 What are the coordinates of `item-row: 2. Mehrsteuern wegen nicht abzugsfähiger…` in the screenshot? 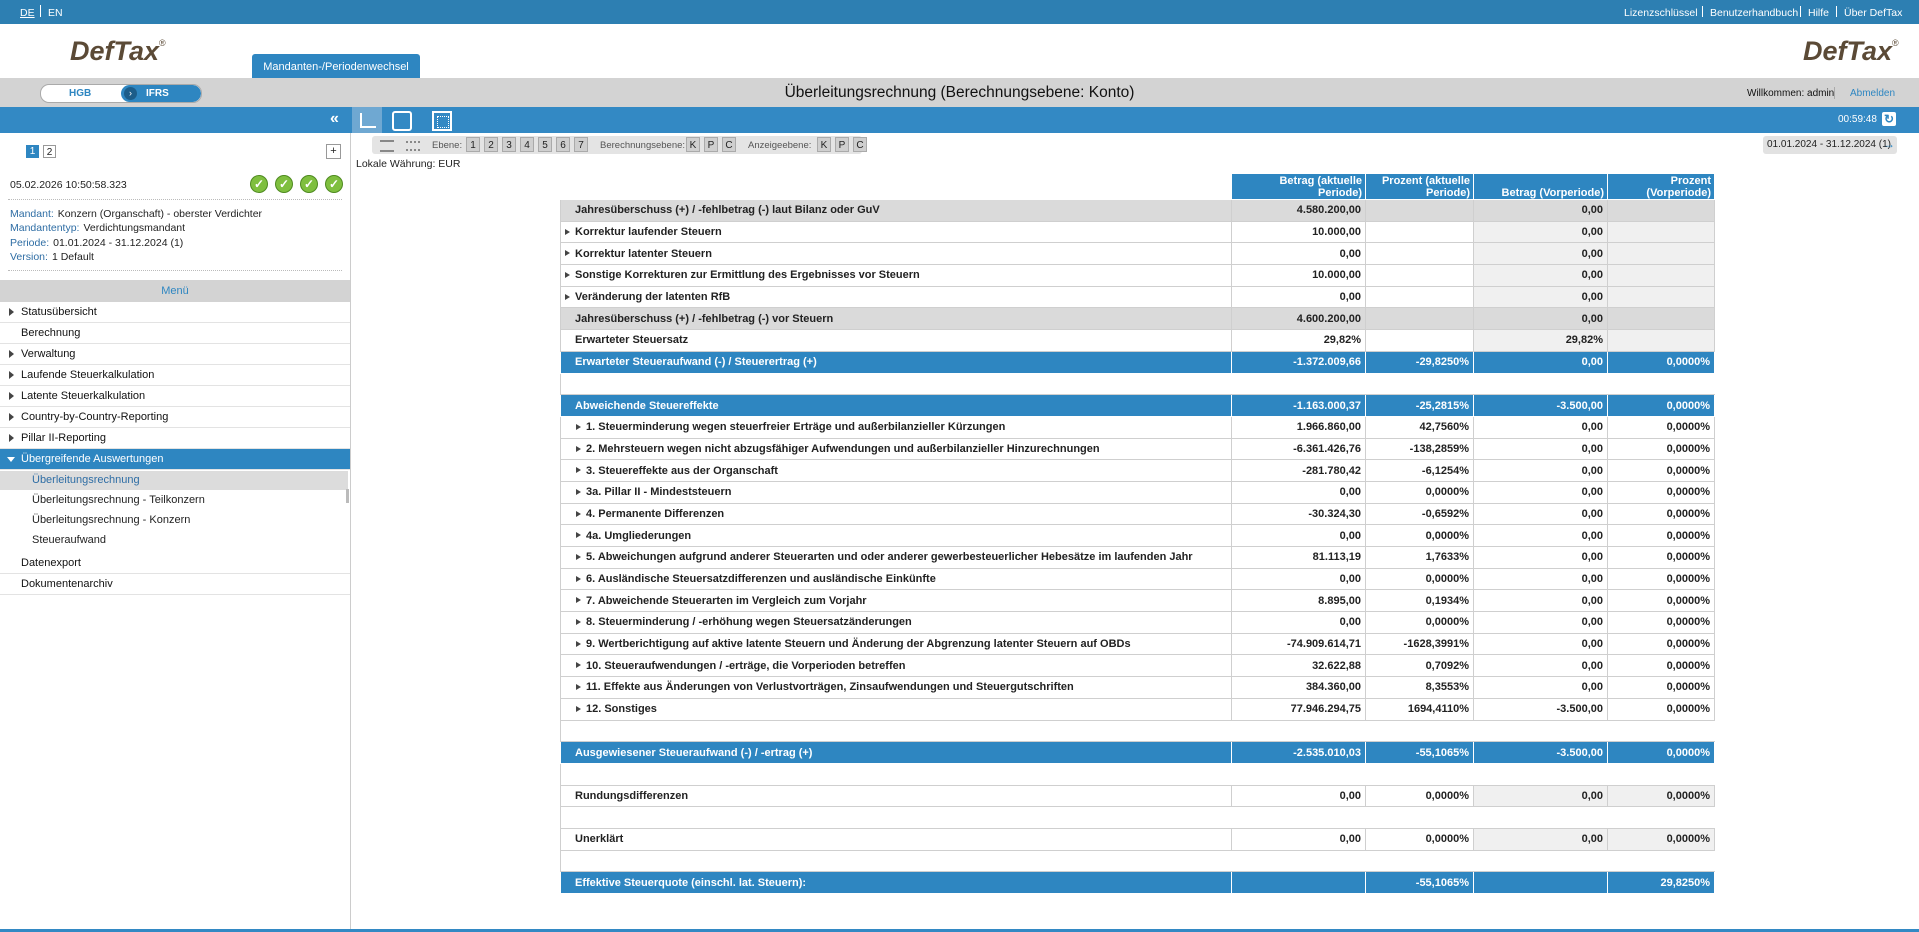 It's located at (1137, 449).